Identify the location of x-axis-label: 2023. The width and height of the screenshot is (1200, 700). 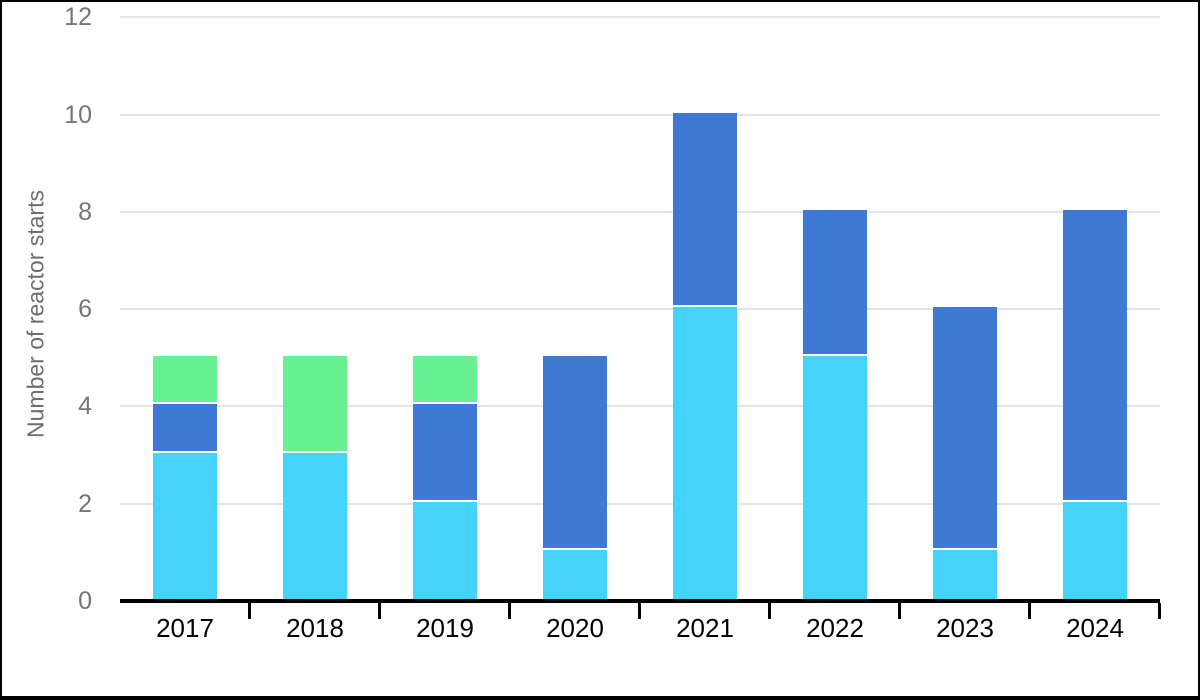
(965, 628).